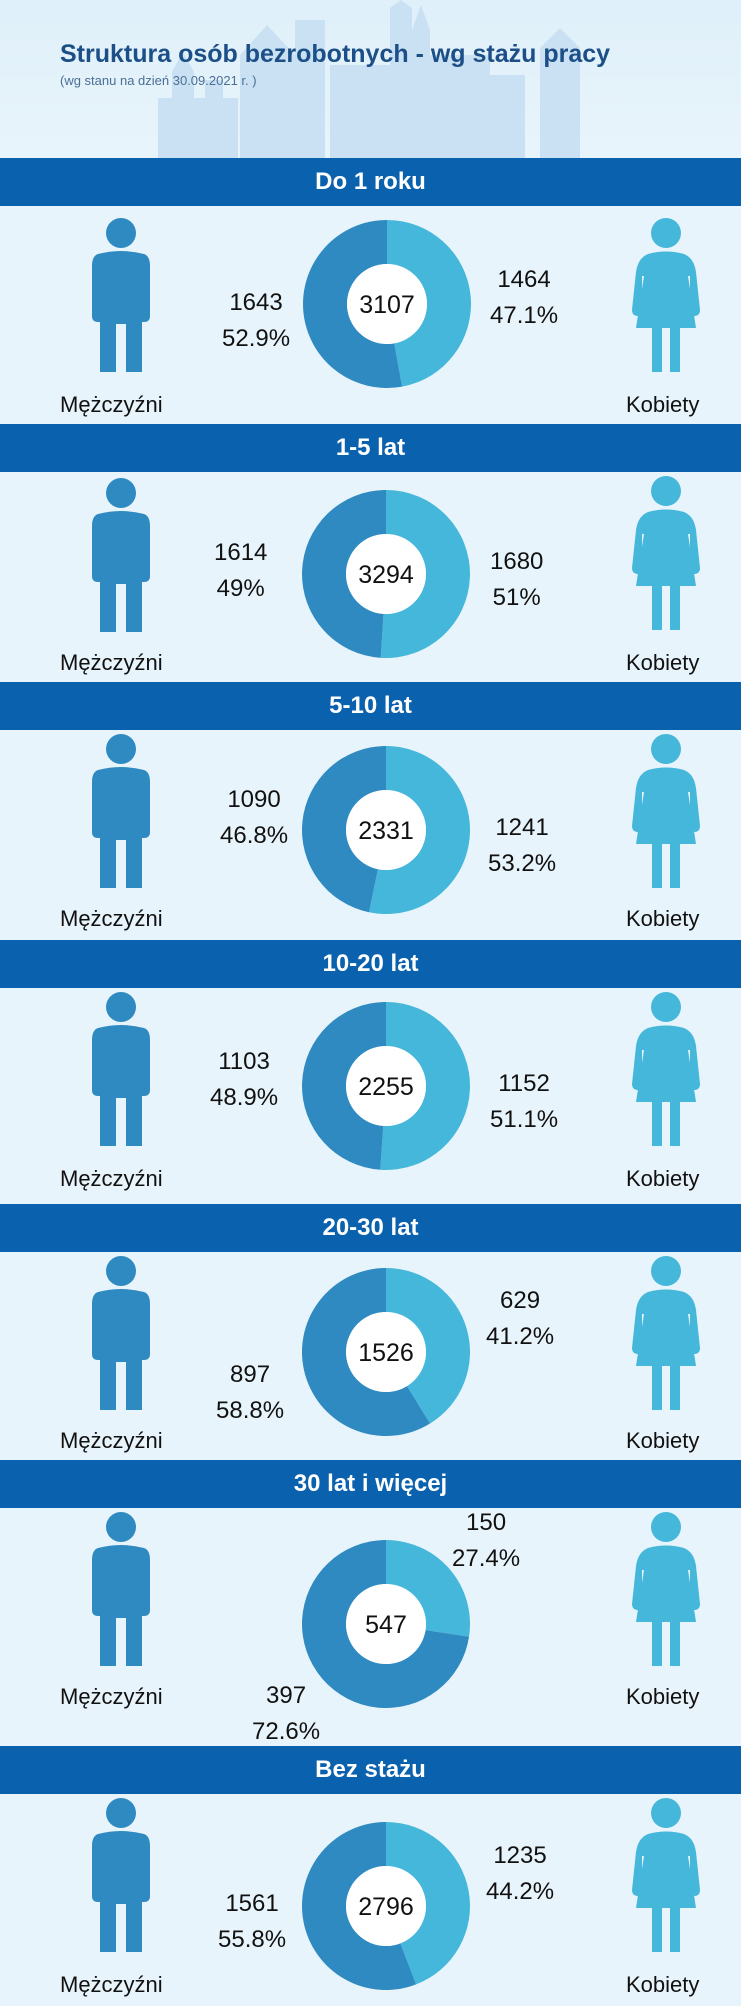  I want to click on women-values: 1241 53.2%, so click(522, 846).